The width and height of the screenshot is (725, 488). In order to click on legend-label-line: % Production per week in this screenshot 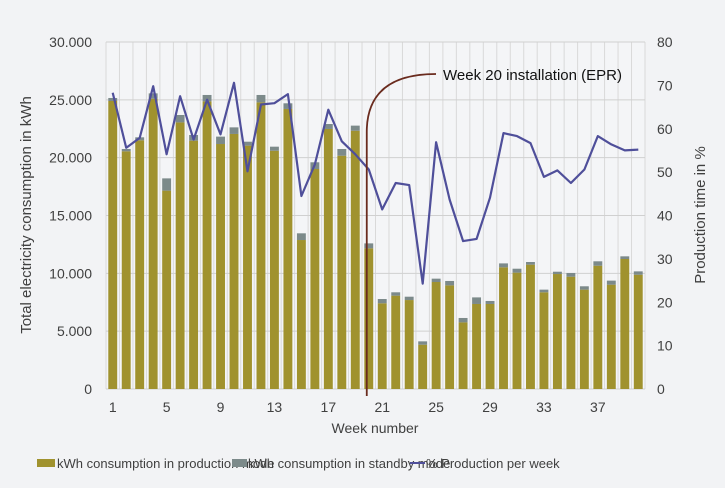, I will do `click(493, 463)`.